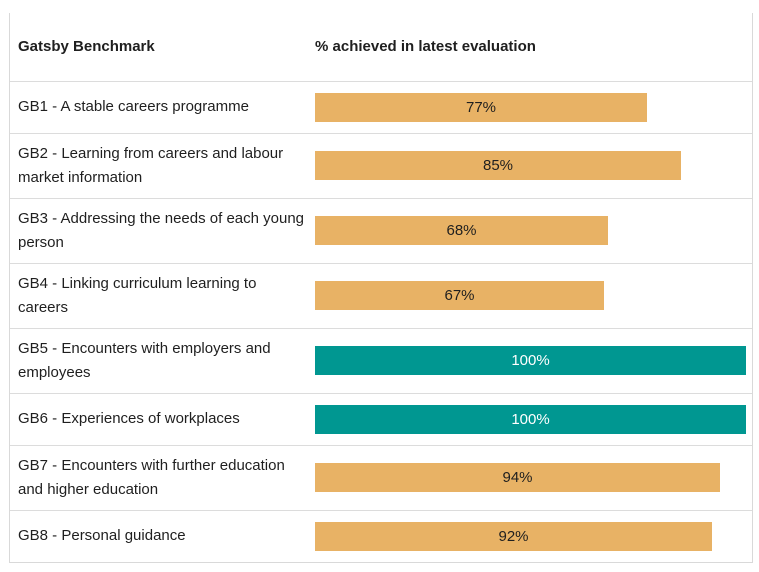  I want to click on bar-gb7: 94%, so click(517, 477).